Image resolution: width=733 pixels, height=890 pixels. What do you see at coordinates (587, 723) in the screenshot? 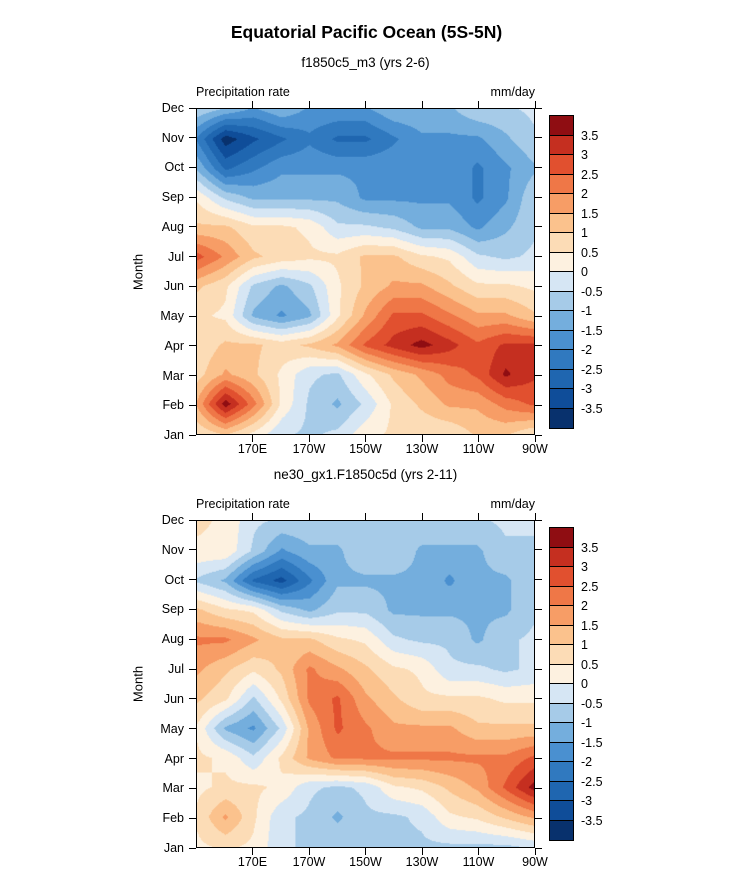
I see `colorbar-label: -1` at bounding box center [587, 723].